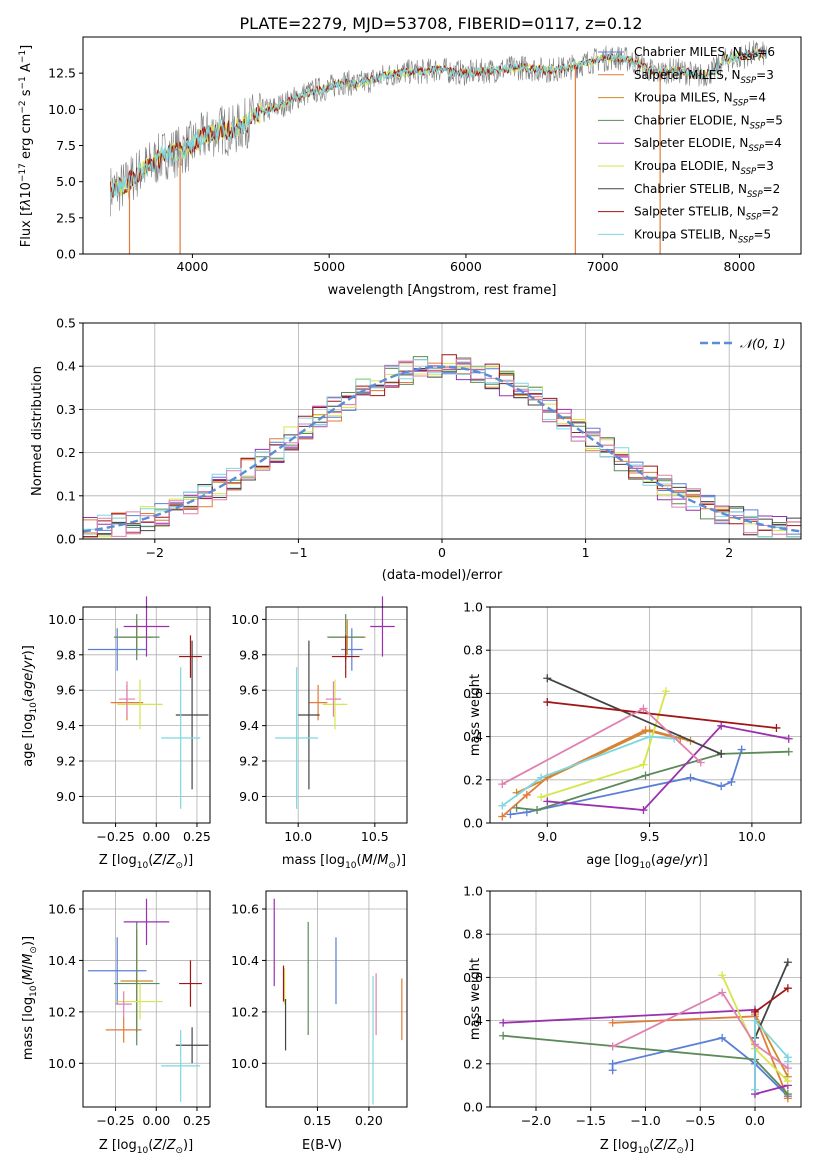  Describe the element at coordinates (704, 54) in the screenshot. I see `spectrum-legend-label: Chabrier MILES, NSSP=6` at that location.